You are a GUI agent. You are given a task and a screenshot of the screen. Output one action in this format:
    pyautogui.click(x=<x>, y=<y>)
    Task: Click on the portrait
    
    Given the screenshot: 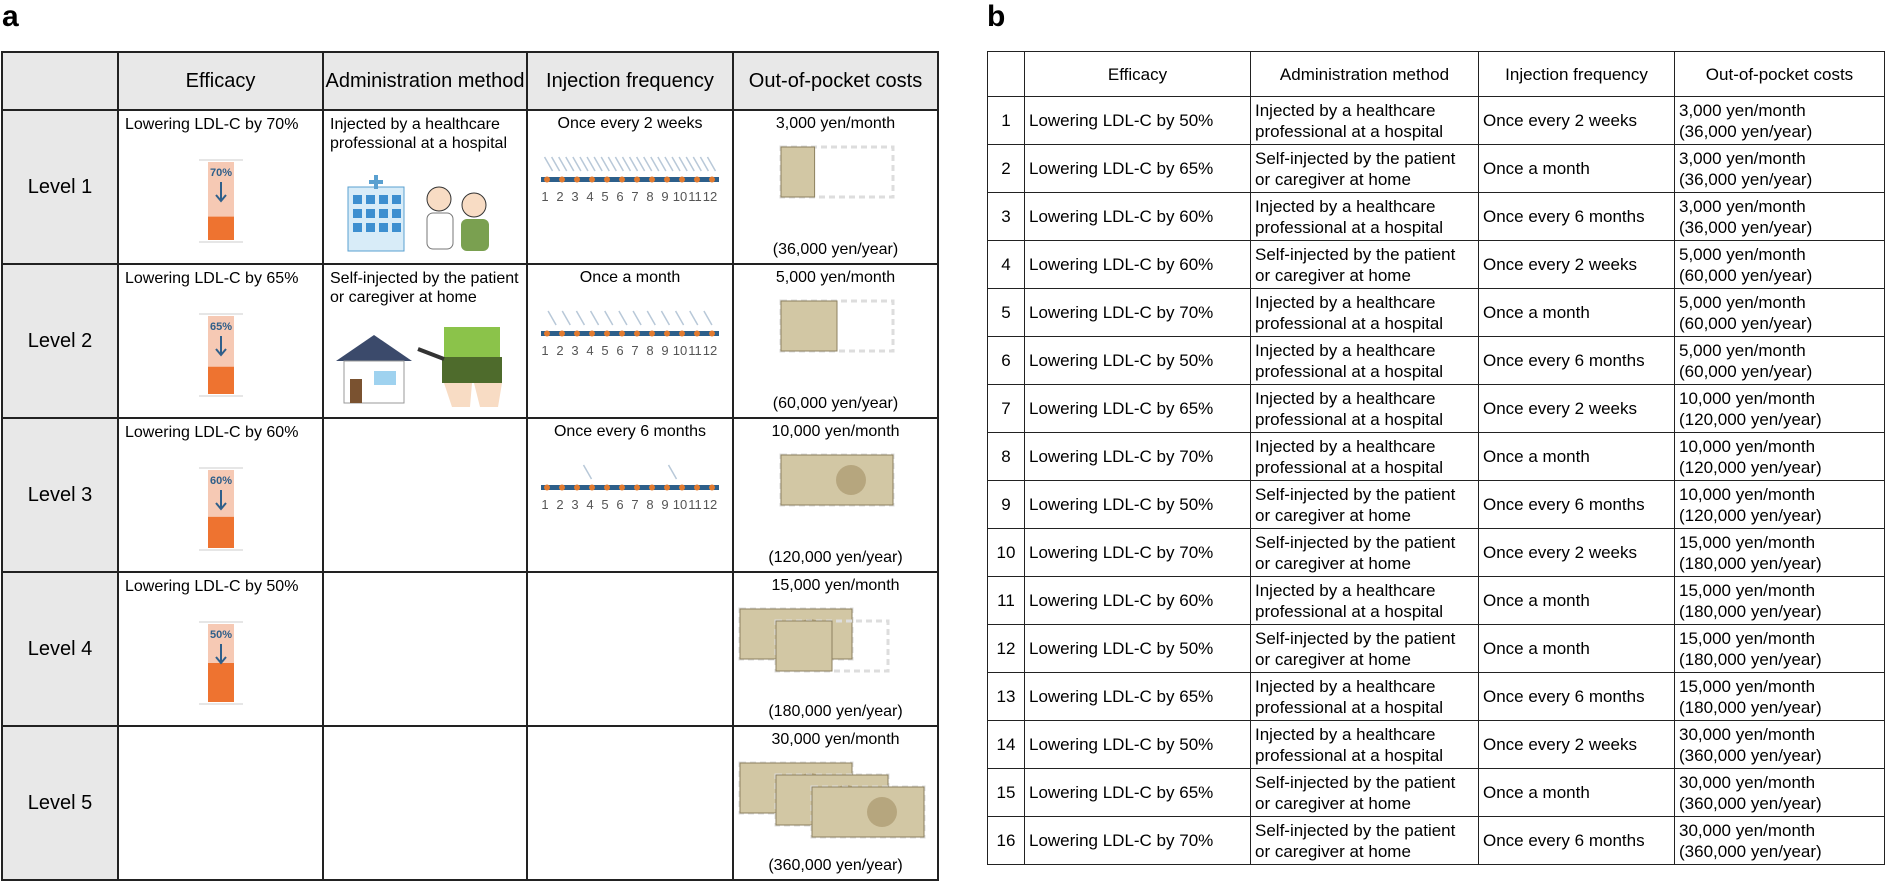 What is the action you would take?
    pyautogui.click(x=850, y=480)
    